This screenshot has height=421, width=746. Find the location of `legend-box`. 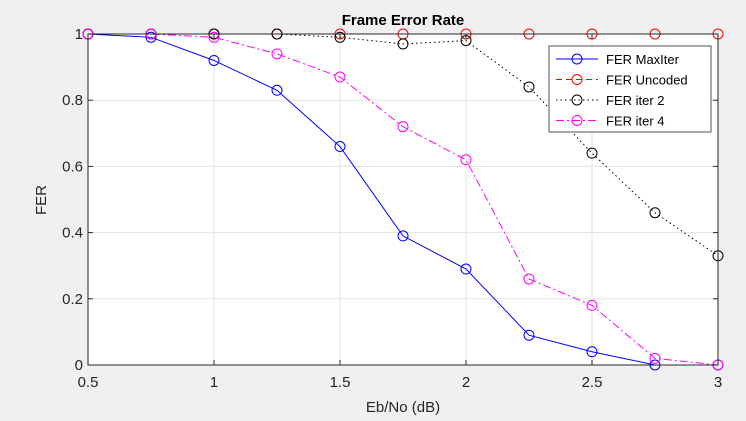

legend-box is located at coordinates (630, 89).